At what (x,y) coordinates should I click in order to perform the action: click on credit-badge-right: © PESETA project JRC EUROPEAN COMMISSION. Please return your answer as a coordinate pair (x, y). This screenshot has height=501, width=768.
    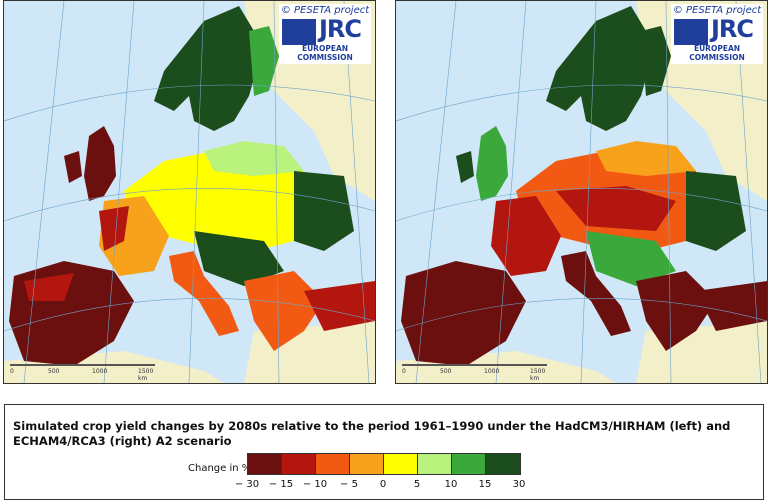
    Looking at the image, I should click on (717, 34).